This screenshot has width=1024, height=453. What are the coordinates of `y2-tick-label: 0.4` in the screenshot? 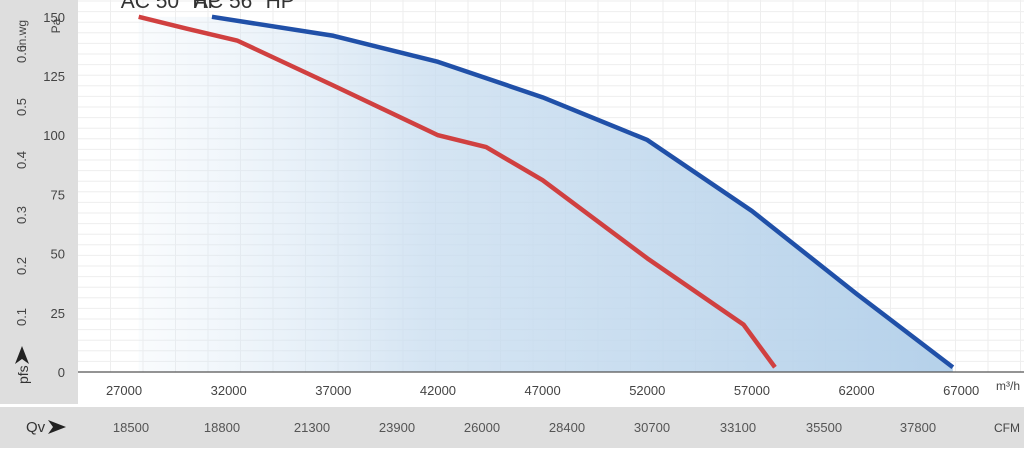 It's located at (21, 160).